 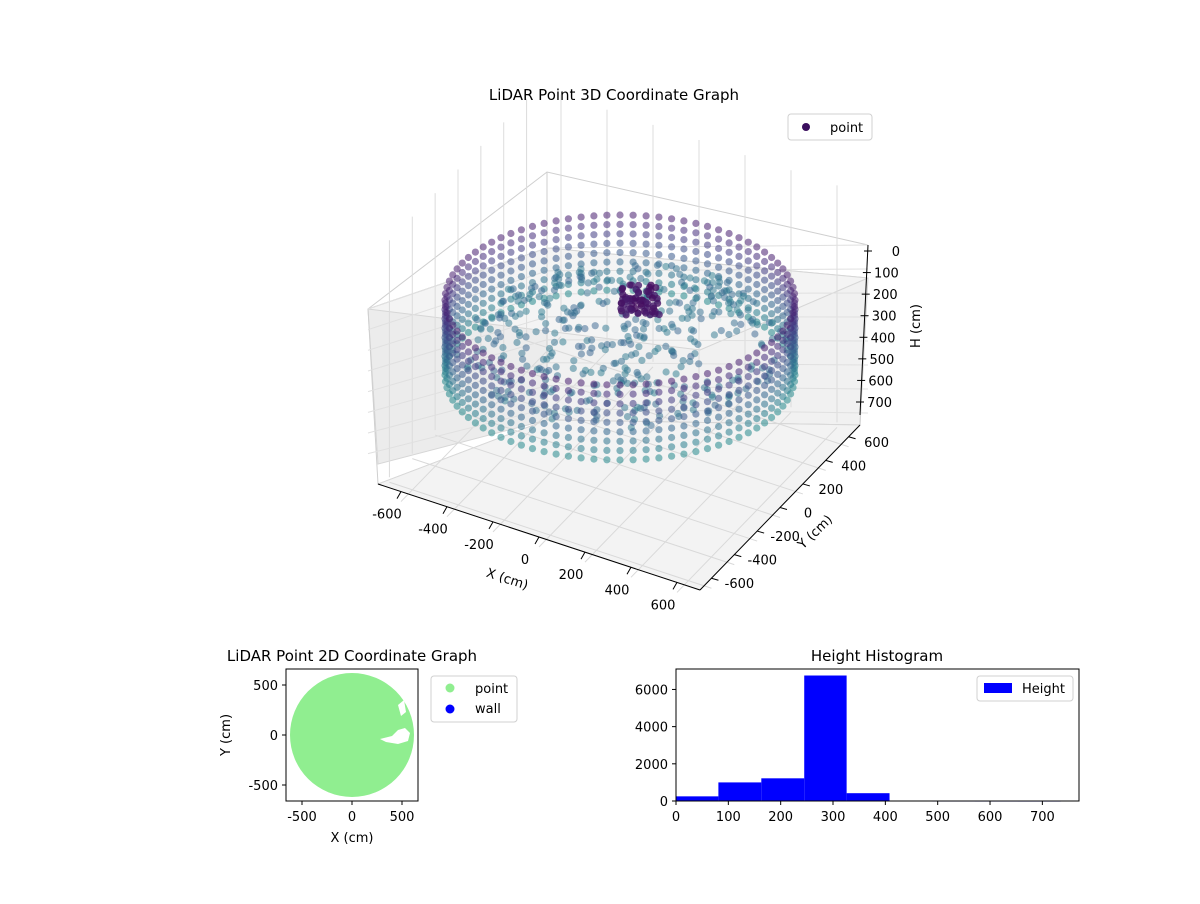 I want to click on x-tick-3d, so click(x=399, y=495).